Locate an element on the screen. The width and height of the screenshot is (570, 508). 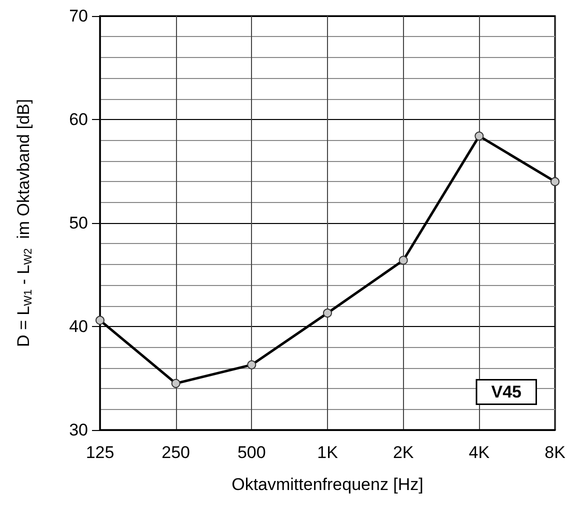
y-tick-label: 30 is located at coordinates (78, 430).